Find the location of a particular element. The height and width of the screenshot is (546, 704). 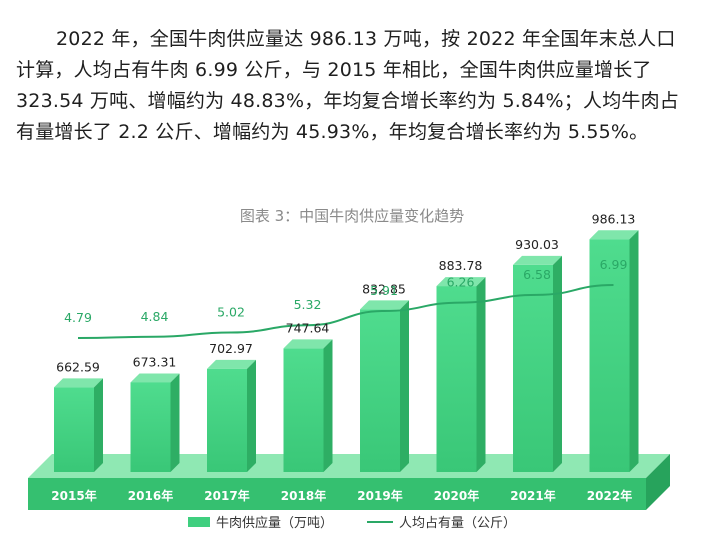

legend-label-per-capita: 人均占有量（公斤） is located at coordinates (458, 523).